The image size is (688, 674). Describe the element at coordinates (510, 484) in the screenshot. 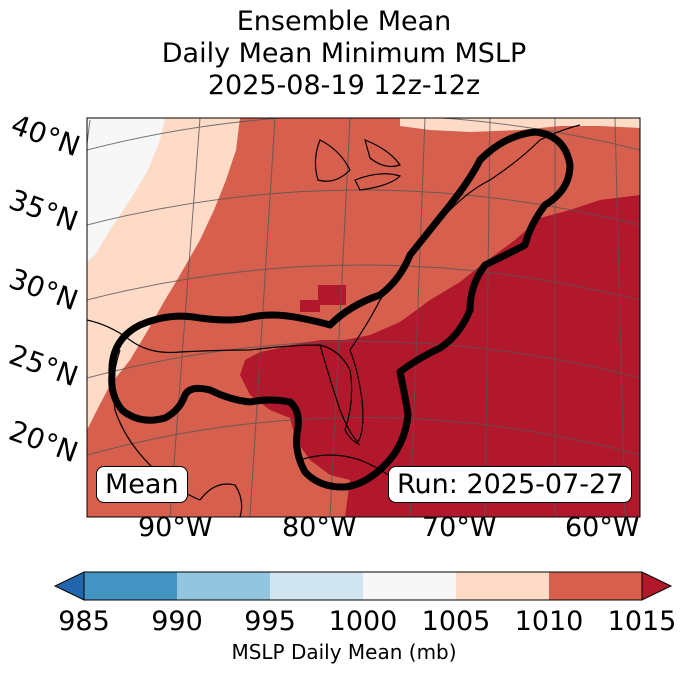

I see `run-date-label: Run: 2025-07-27` at that location.